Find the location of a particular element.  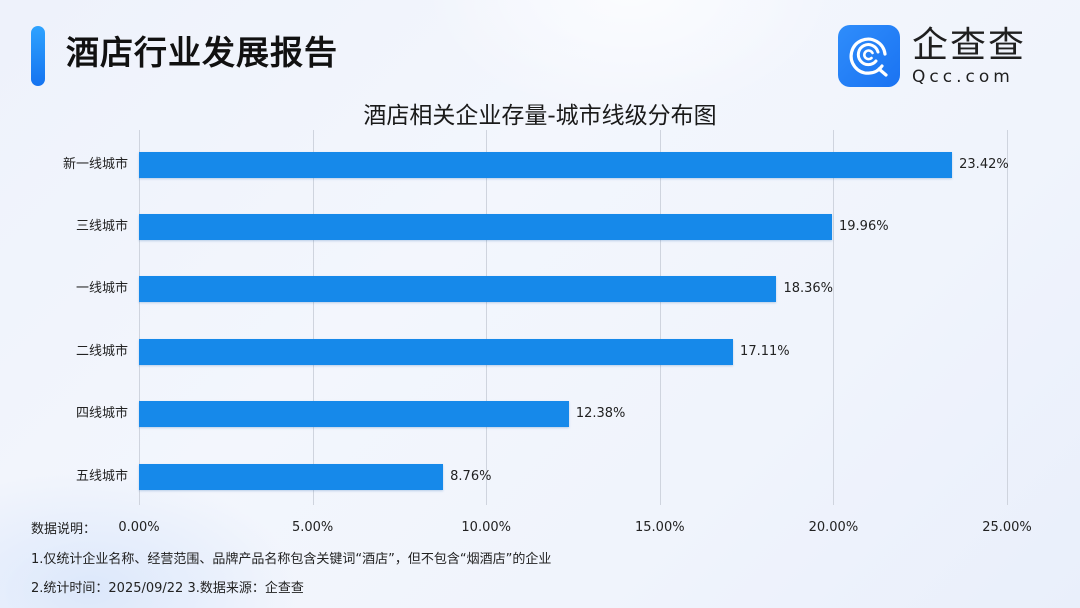

logo-en-text: Qcc.com is located at coordinates (963, 76).